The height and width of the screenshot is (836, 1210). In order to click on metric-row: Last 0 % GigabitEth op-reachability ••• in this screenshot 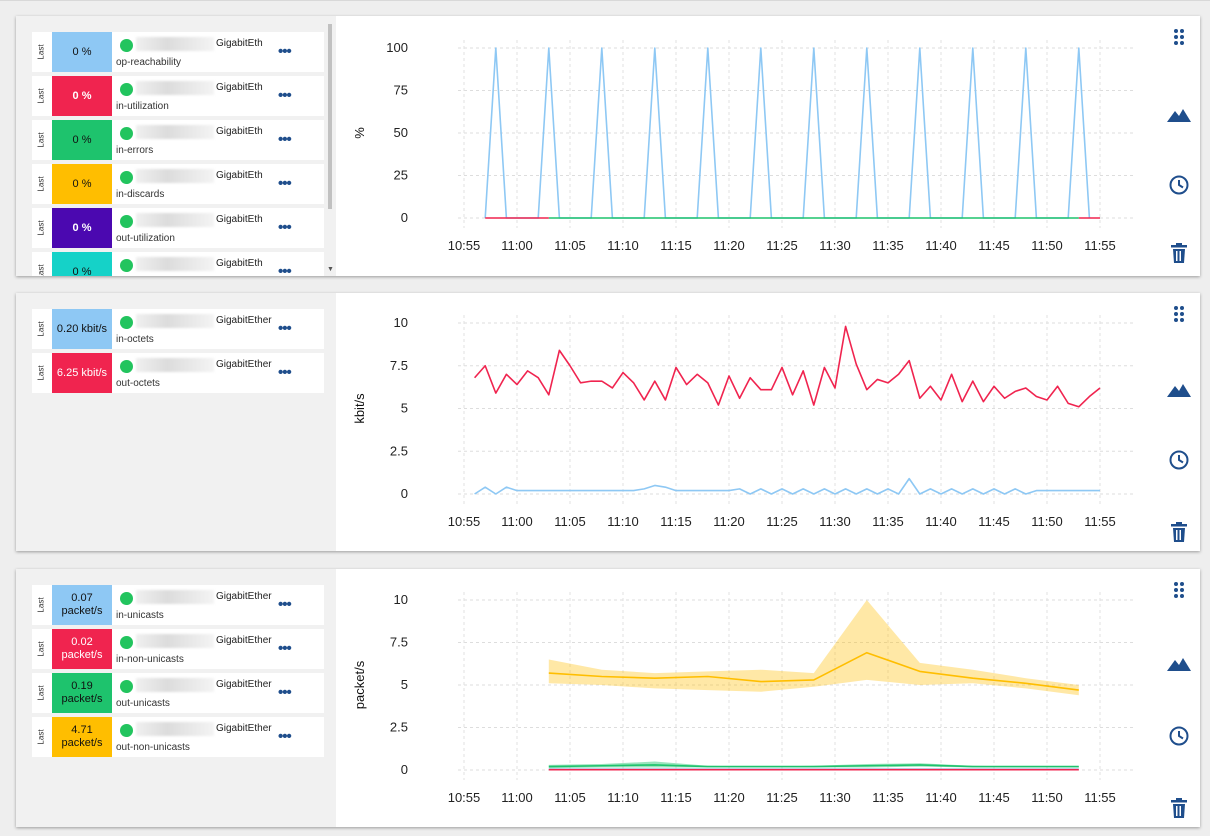, I will do `click(178, 52)`.